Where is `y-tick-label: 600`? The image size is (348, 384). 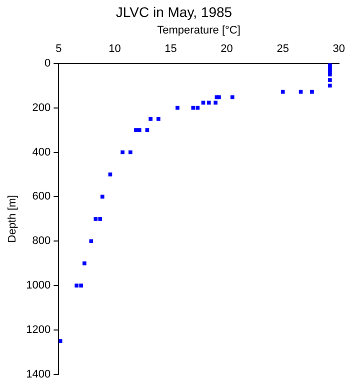 y-tick-label: 600 is located at coordinates (41, 196).